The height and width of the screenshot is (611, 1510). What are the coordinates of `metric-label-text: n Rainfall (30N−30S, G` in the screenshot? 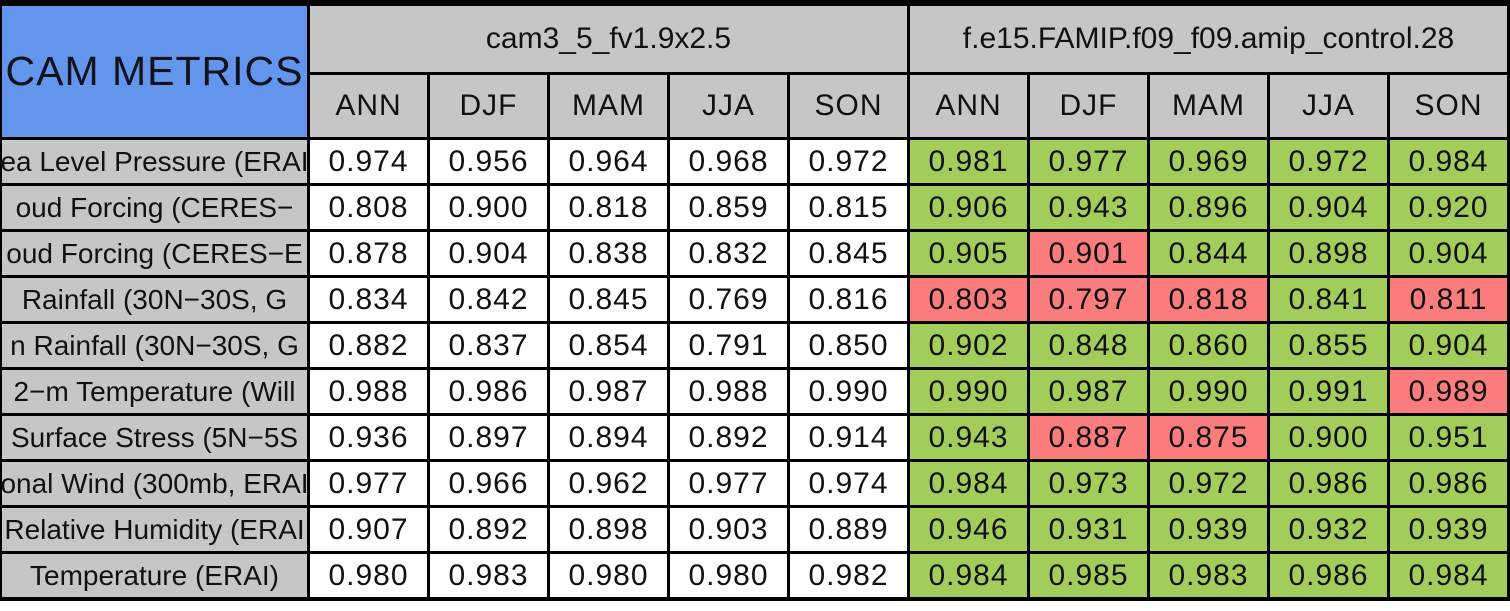 It's located at (154, 345).